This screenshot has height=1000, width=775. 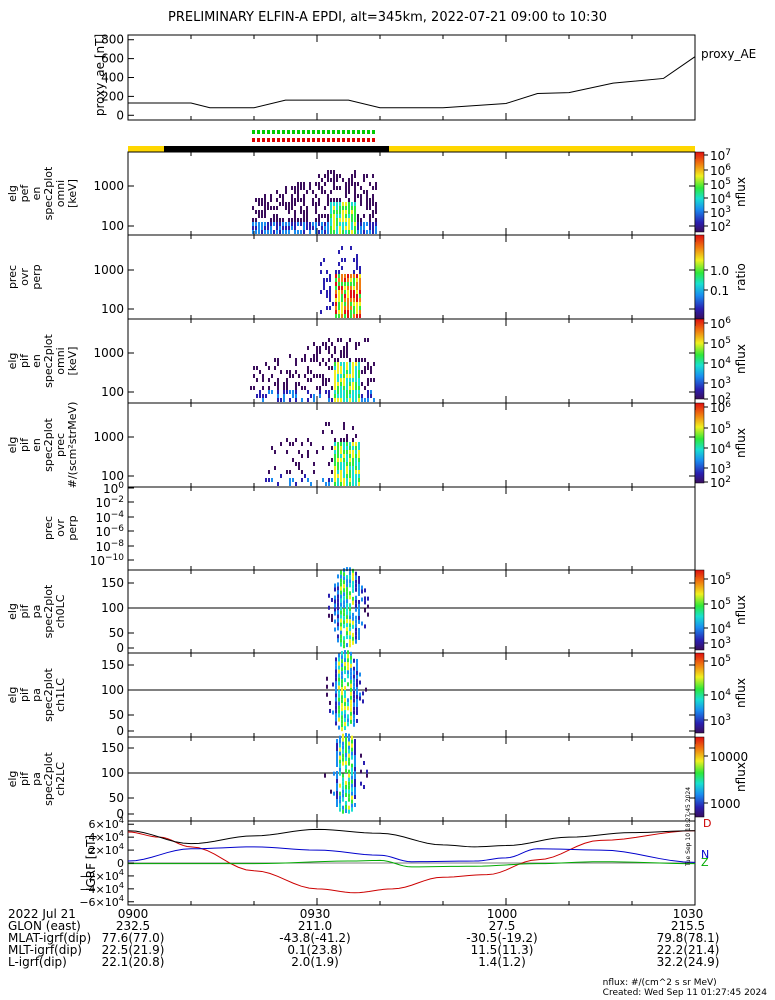 What do you see at coordinates (112, 40) in the screenshot?
I see `ytick-label: 800` at bounding box center [112, 40].